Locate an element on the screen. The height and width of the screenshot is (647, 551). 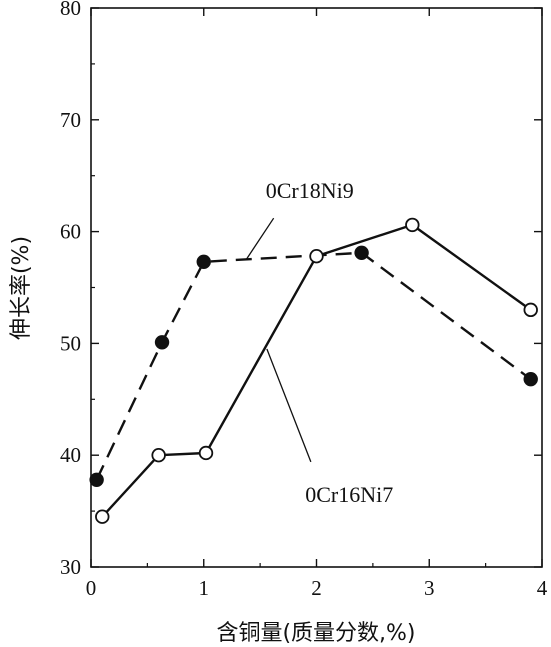
x-axis-title: 含铜量(质量分数,%) is located at coordinates (315, 633).